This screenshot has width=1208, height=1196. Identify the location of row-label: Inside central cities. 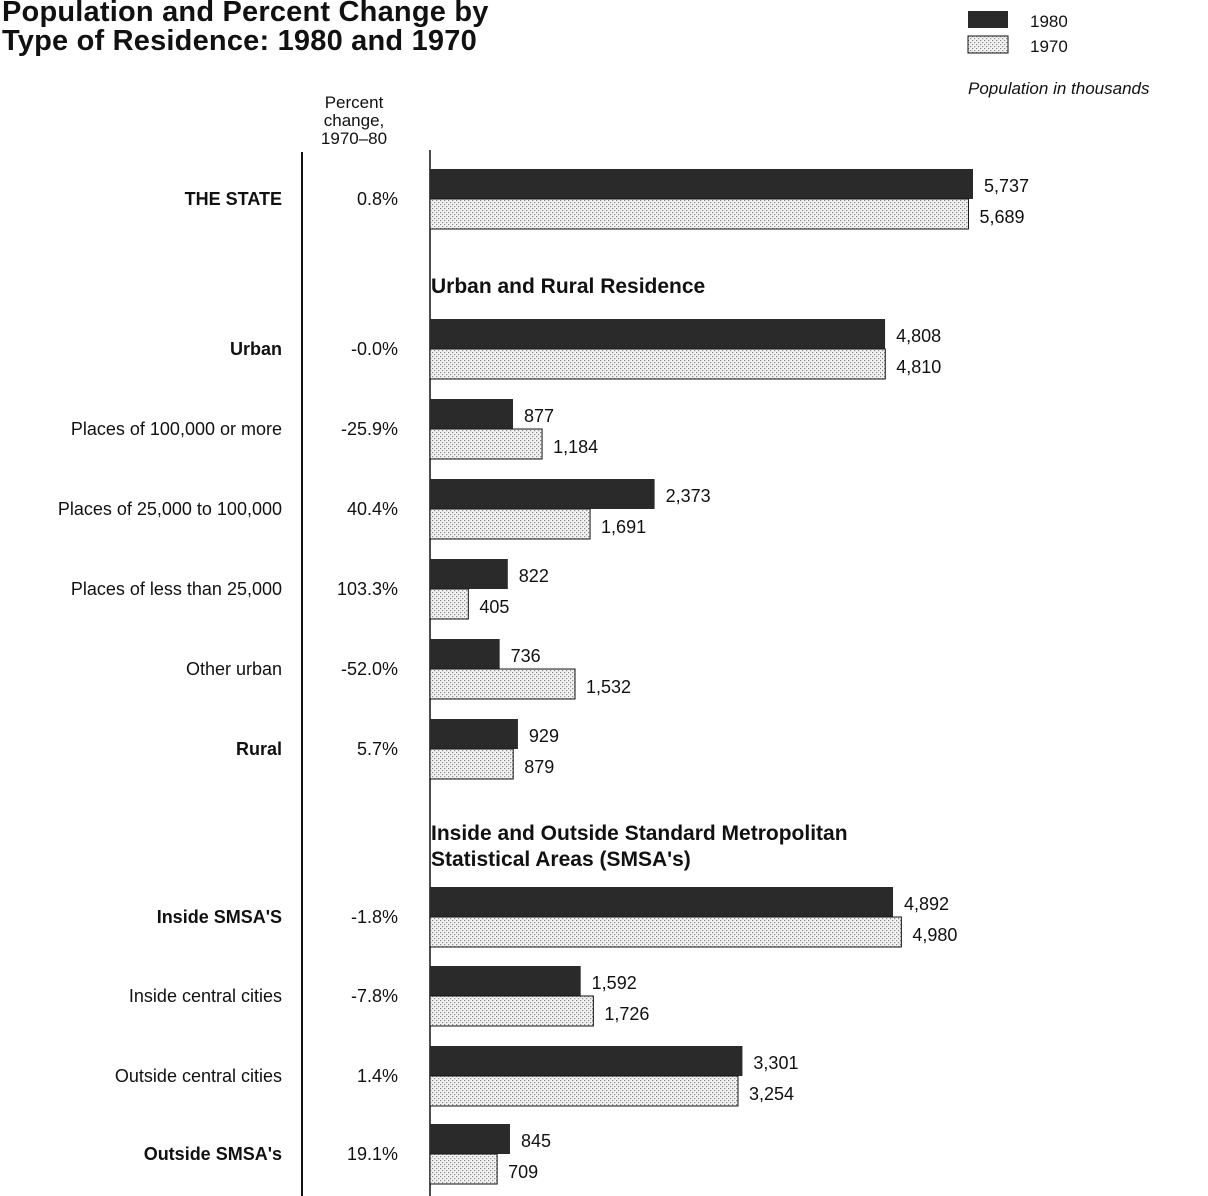
(205, 996).